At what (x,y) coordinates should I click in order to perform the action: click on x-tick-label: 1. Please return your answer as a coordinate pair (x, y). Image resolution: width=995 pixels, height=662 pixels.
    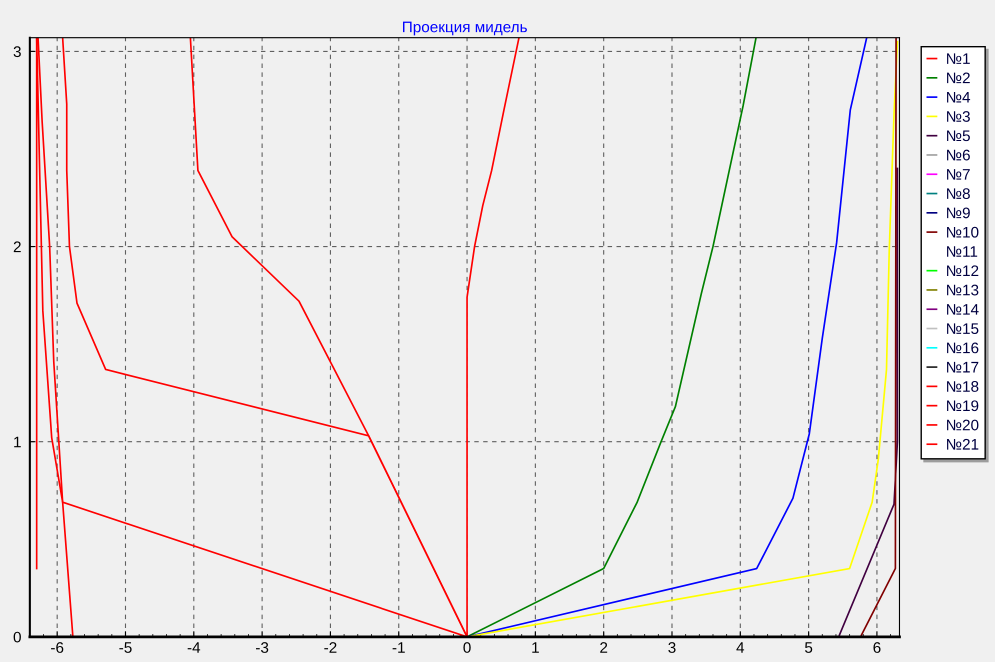
    Looking at the image, I should click on (535, 647).